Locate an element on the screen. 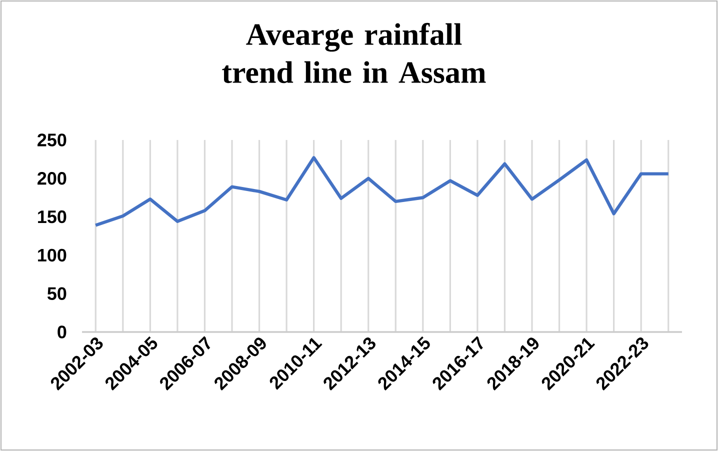 The image size is (718, 451). y-tick-label: 150 is located at coordinates (52, 217).